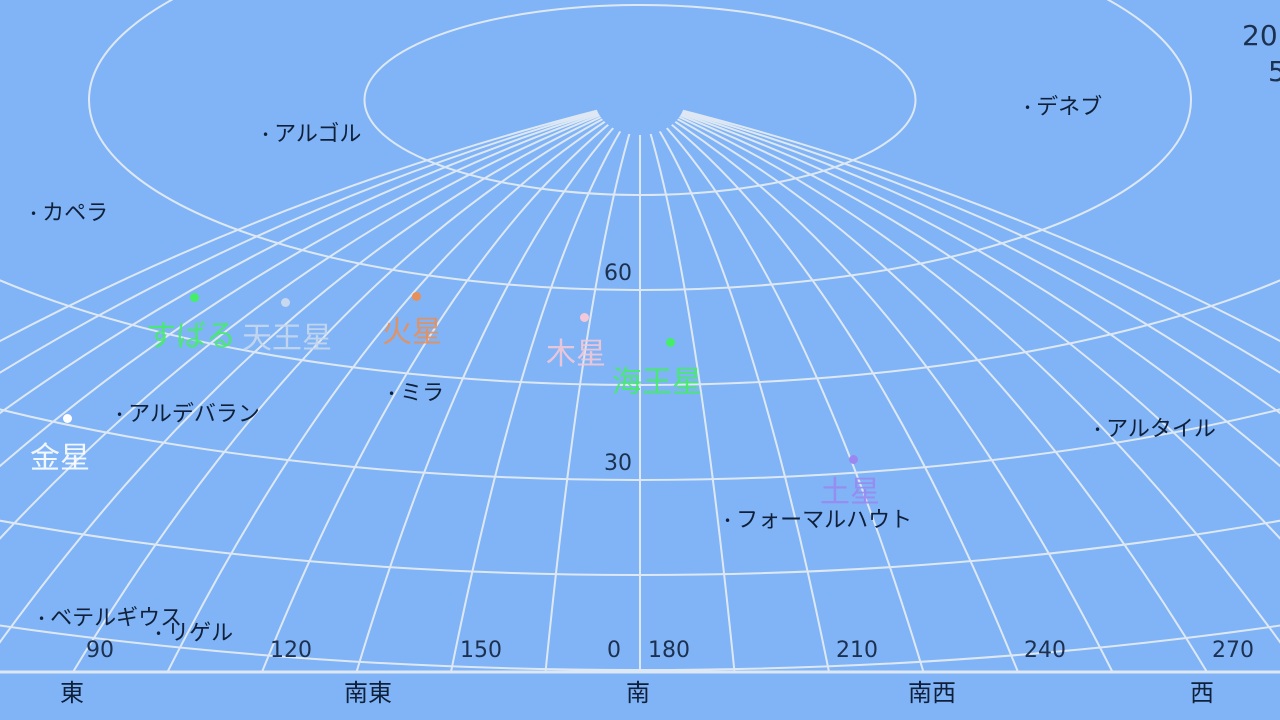 The height and width of the screenshot is (720, 1280). Describe the element at coordinates (100, 650) in the screenshot. I see `azimuth-90: 90` at that location.